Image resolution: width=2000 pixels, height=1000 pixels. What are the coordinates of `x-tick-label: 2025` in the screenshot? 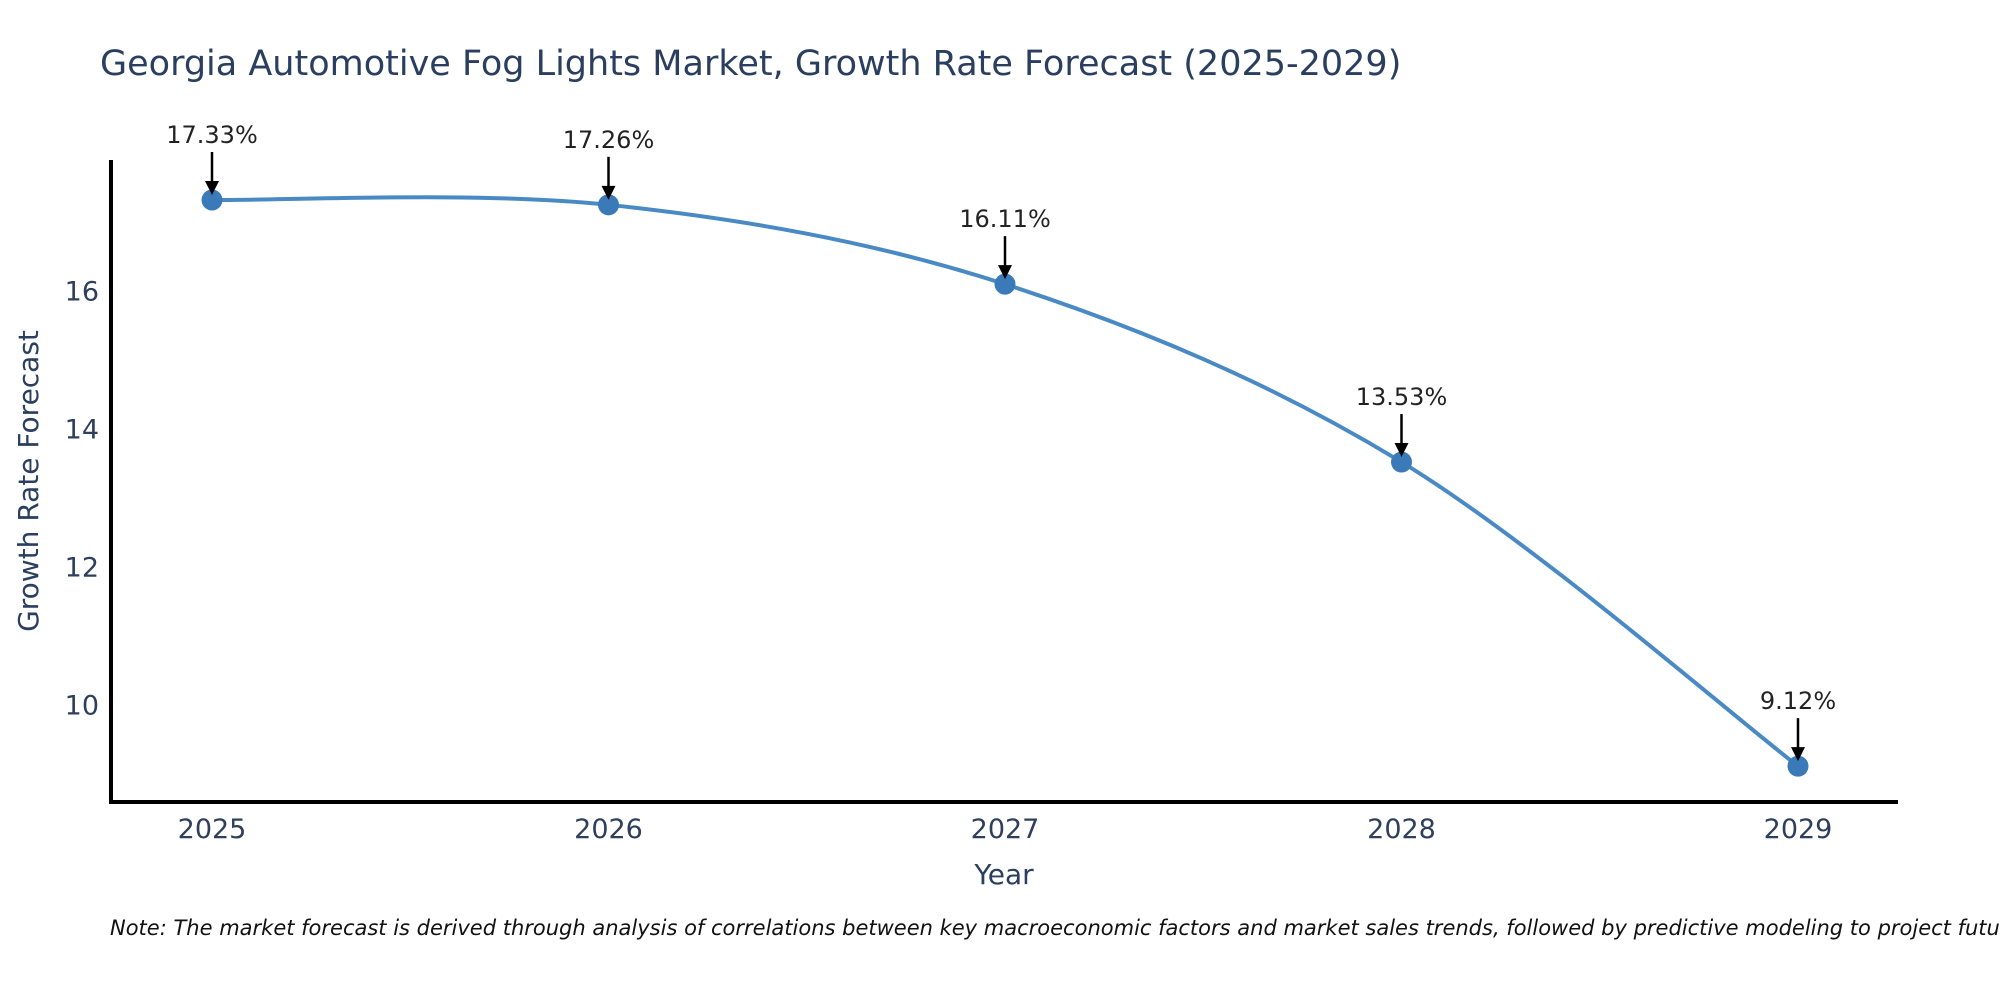 It's located at (212, 829).